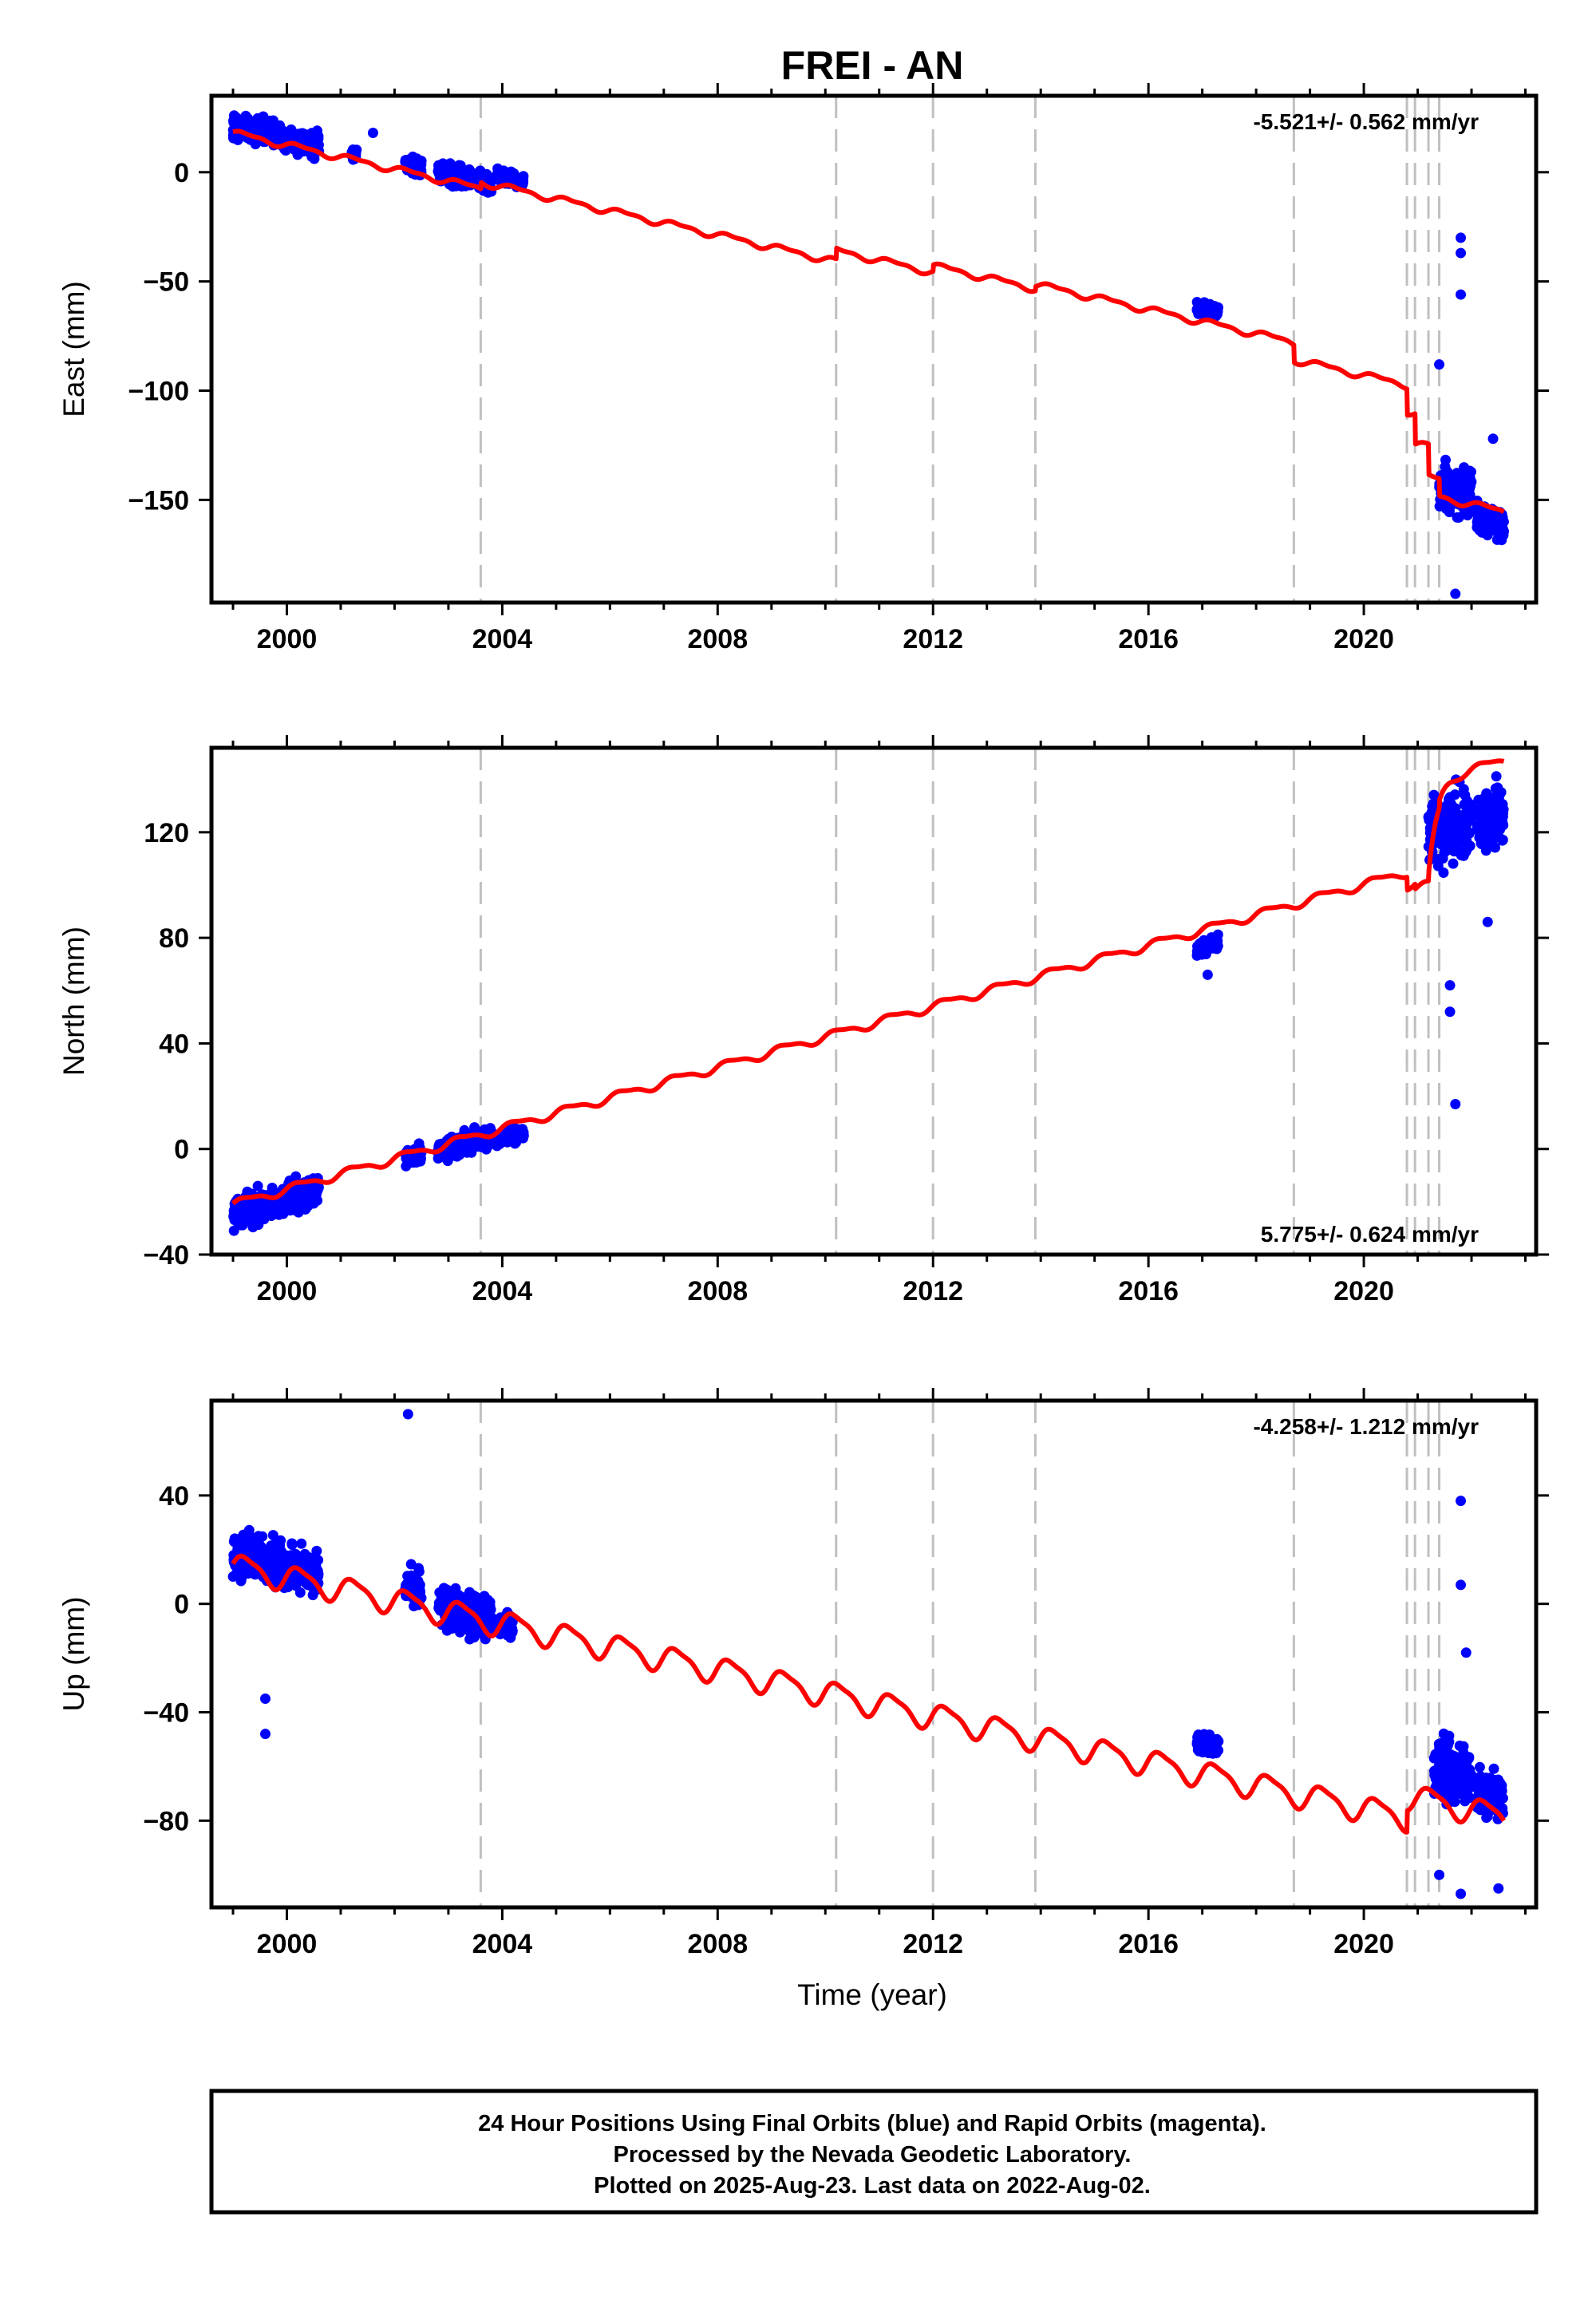 Image resolution: width=1596 pixels, height=2316 pixels. Describe the element at coordinates (166, 1821) in the screenshot. I see `y-tick-label: −80` at that location.